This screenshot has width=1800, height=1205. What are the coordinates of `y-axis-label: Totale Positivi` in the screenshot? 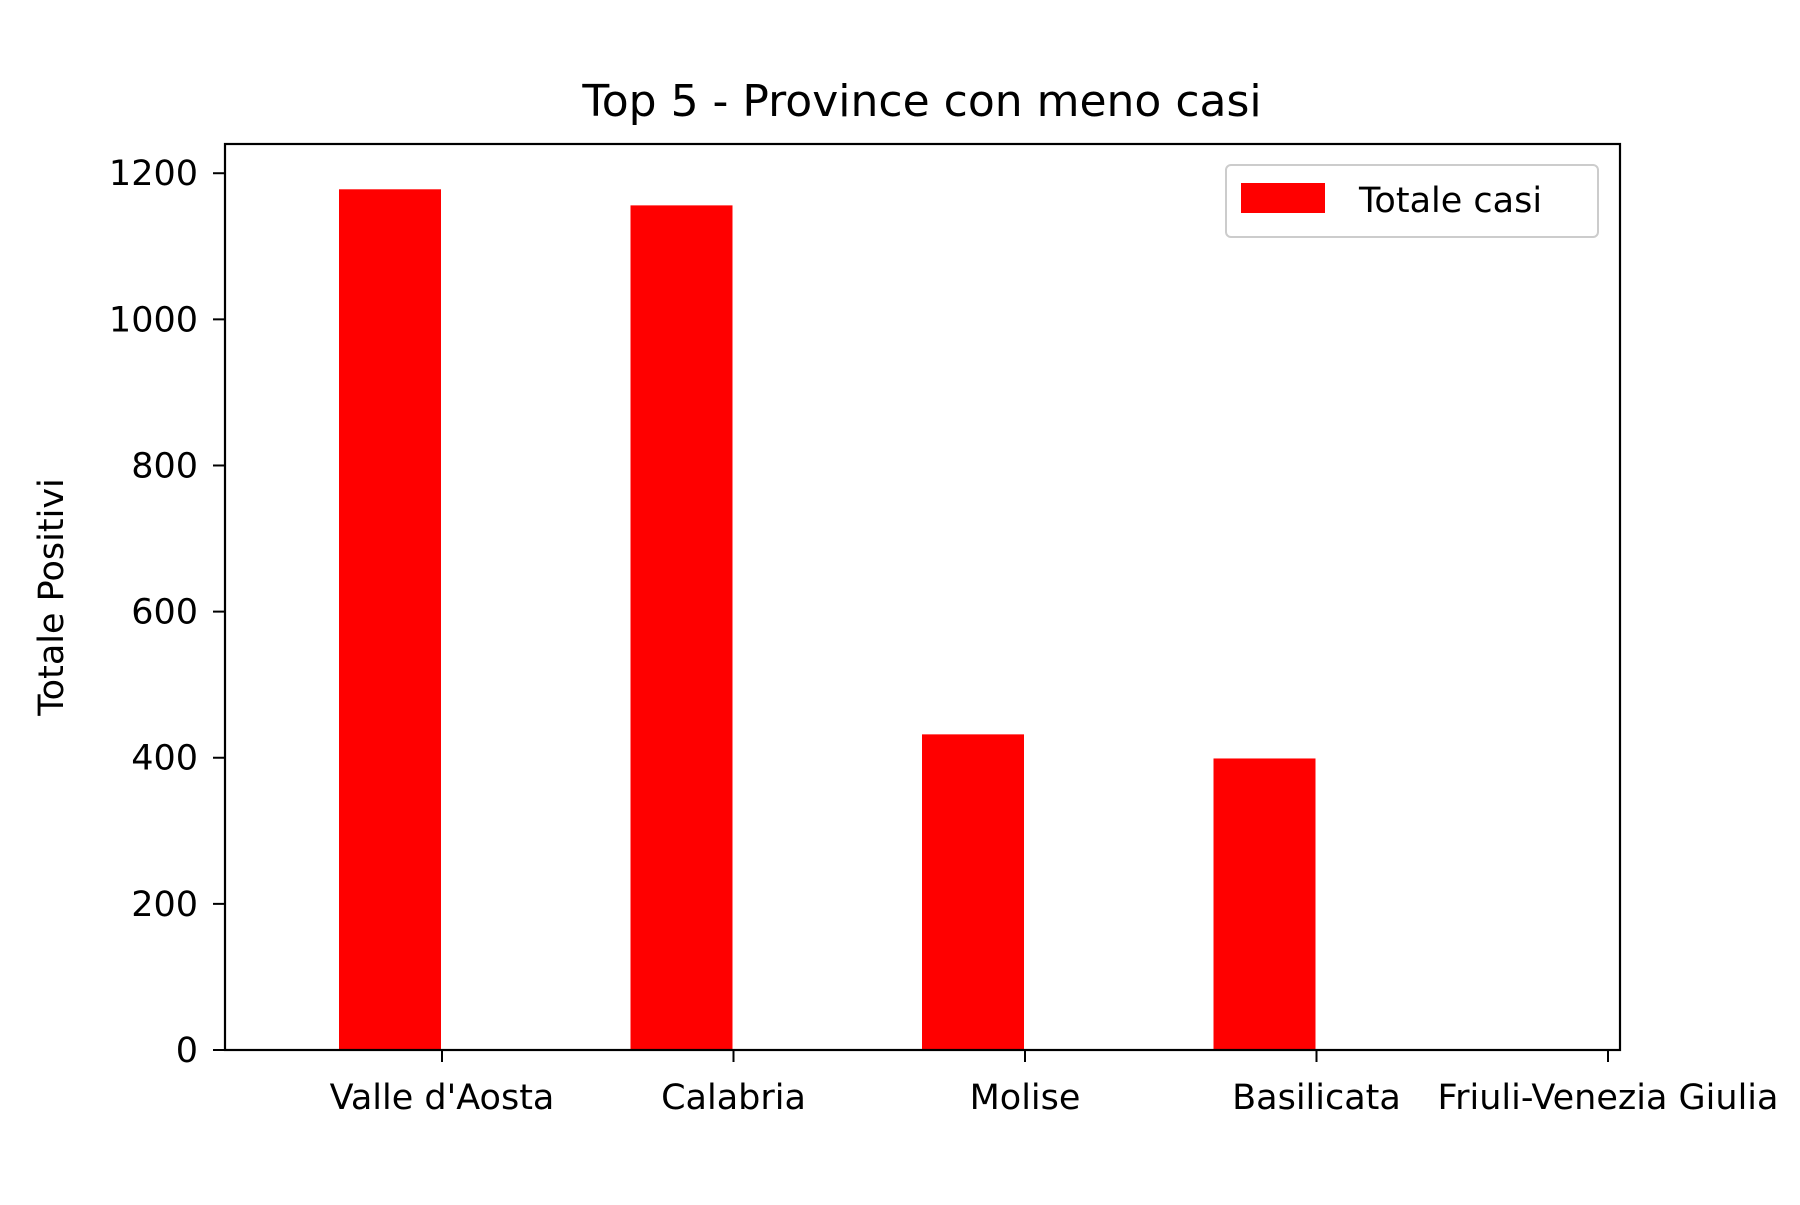 It's located at (52, 597).